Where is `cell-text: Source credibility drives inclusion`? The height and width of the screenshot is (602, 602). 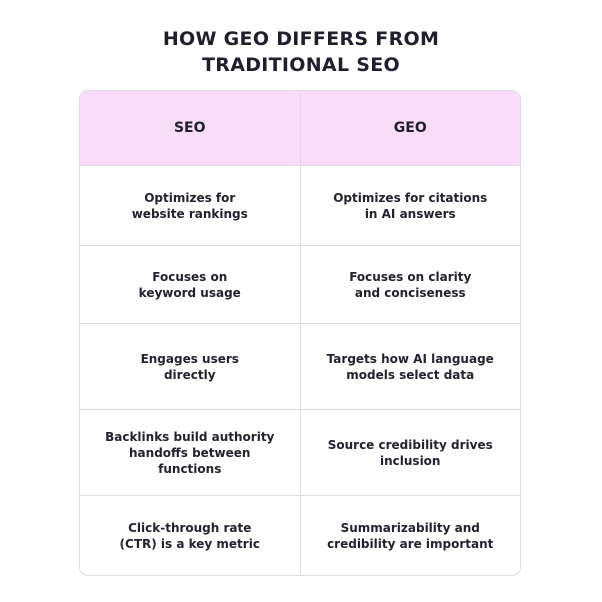
cell-text: Source credibility drives inclusion is located at coordinates (410, 452).